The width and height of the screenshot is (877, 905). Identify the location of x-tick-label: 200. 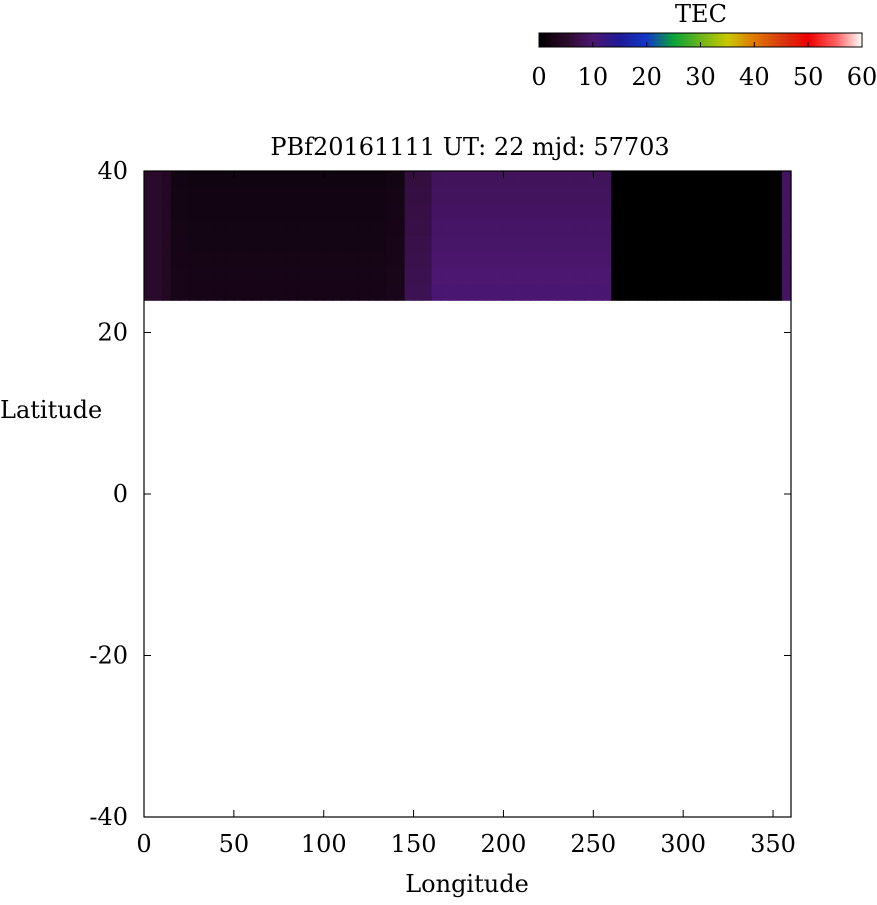
(504, 844).